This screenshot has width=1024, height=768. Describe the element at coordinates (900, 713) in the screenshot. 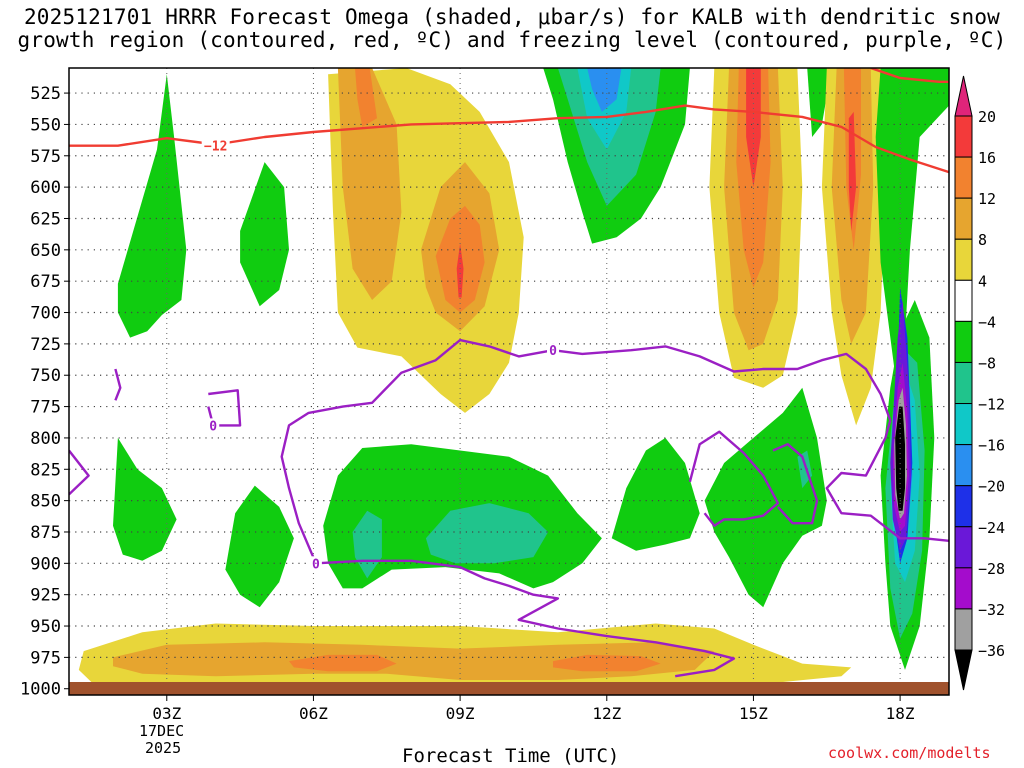

I see `x-tick-label-18Z: 18Z` at that location.